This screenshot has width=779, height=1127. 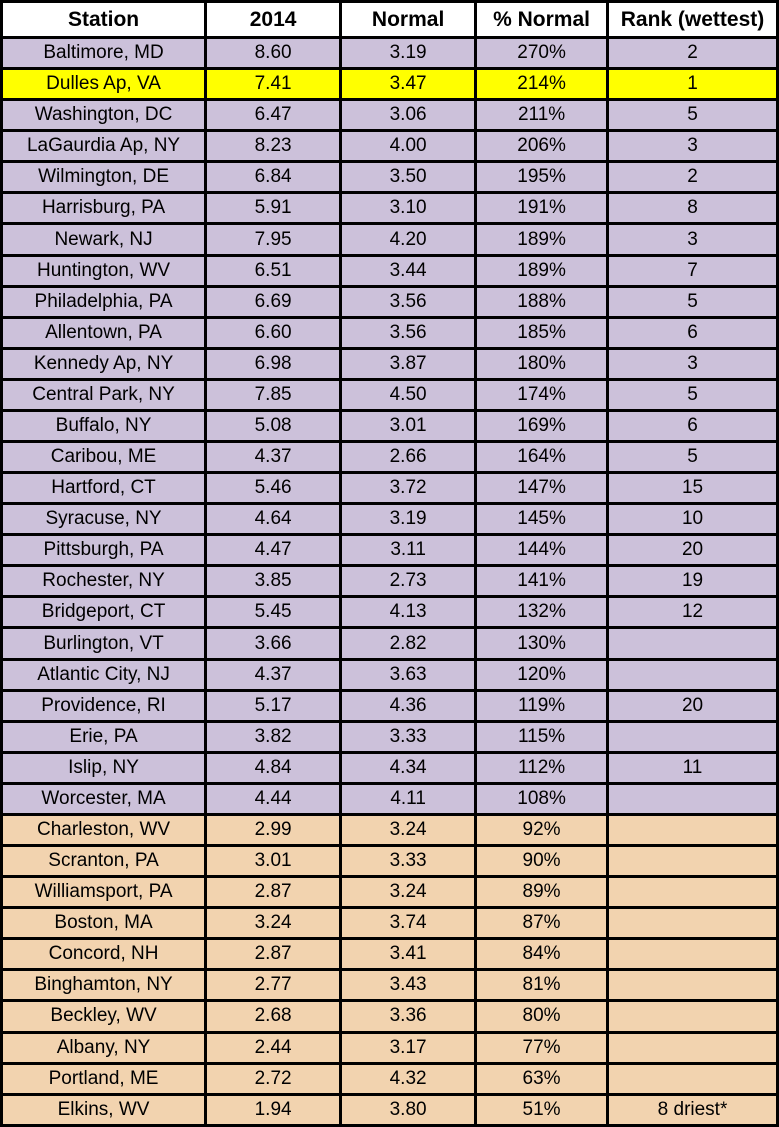 What do you see at coordinates (389, 1016) in the screenshot?
I see `table-row: Beckley, WV 2.68 3.36 80%` at bounding box center [389, 1016].